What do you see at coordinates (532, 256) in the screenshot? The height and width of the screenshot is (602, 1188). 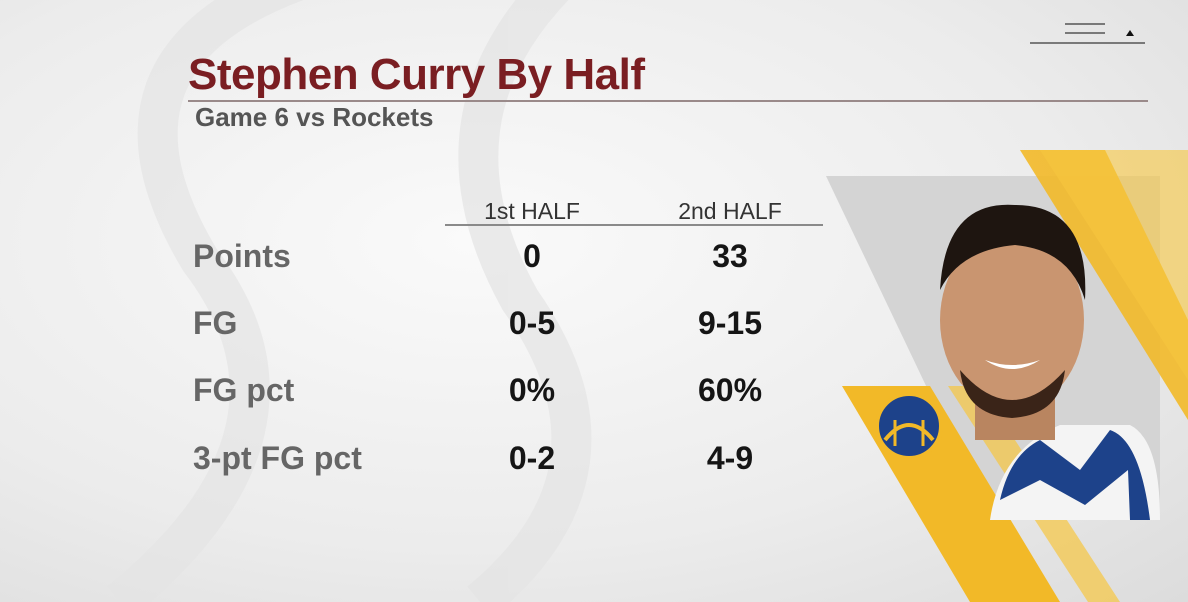 I see `cell-value: 0` at bounding box center [532, 256].